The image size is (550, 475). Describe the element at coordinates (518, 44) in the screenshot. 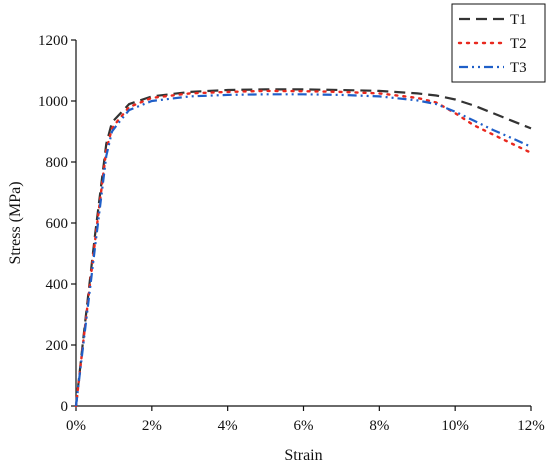

I see `legend-label-t2: T2` at that location.